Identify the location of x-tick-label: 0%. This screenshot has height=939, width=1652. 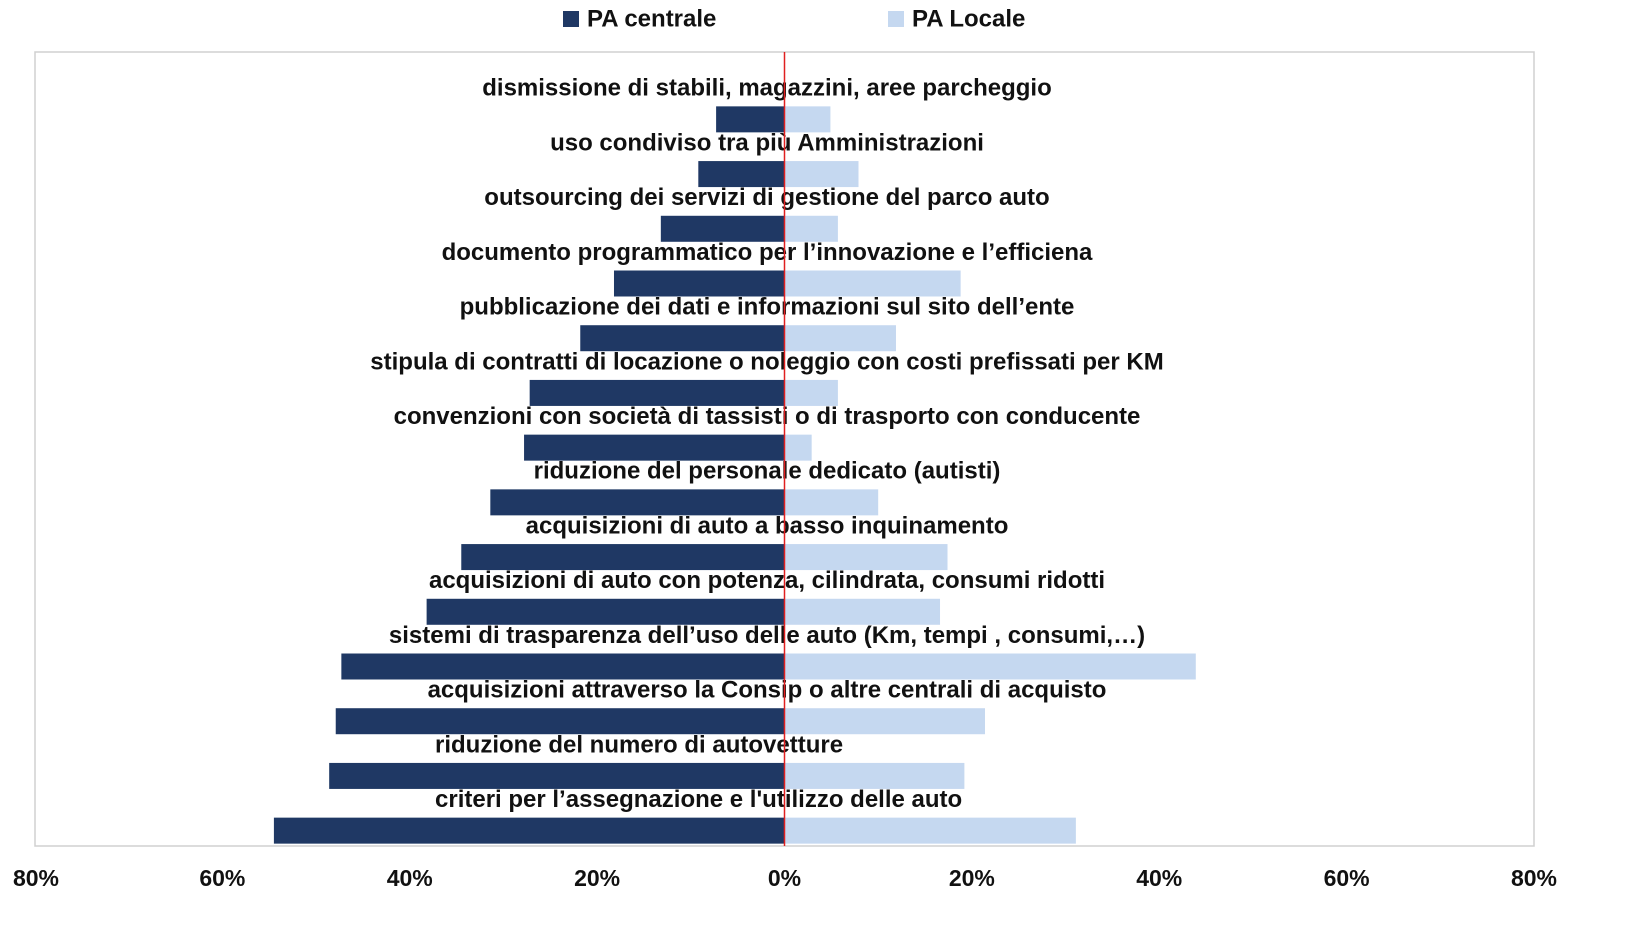
(784, 878).